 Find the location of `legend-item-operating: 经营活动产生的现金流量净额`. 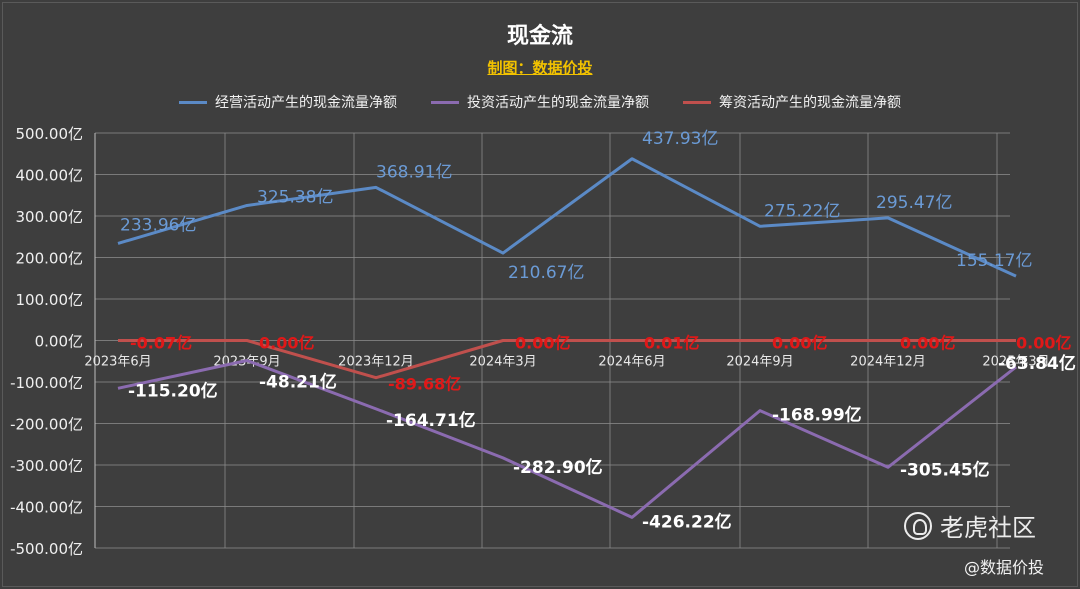

legend-item-operating: 经营活动产生的现金流量净额 is located at coordinates (288, 102).